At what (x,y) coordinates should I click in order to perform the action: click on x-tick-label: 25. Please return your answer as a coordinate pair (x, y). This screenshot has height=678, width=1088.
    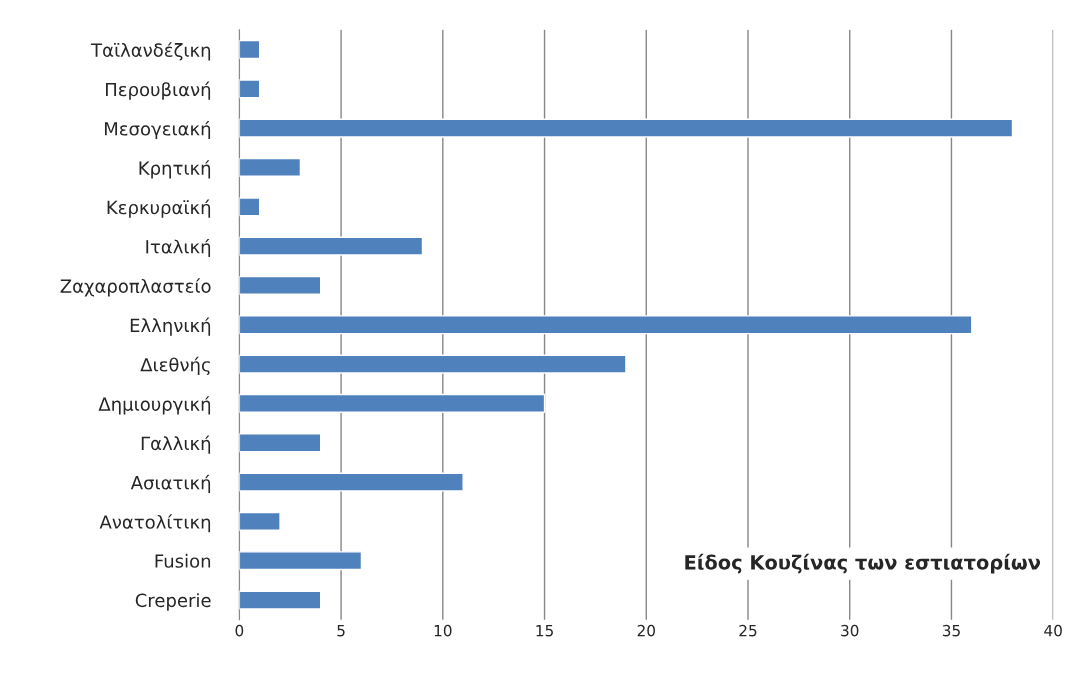
    Looking at the image, I should click on (748, 630).